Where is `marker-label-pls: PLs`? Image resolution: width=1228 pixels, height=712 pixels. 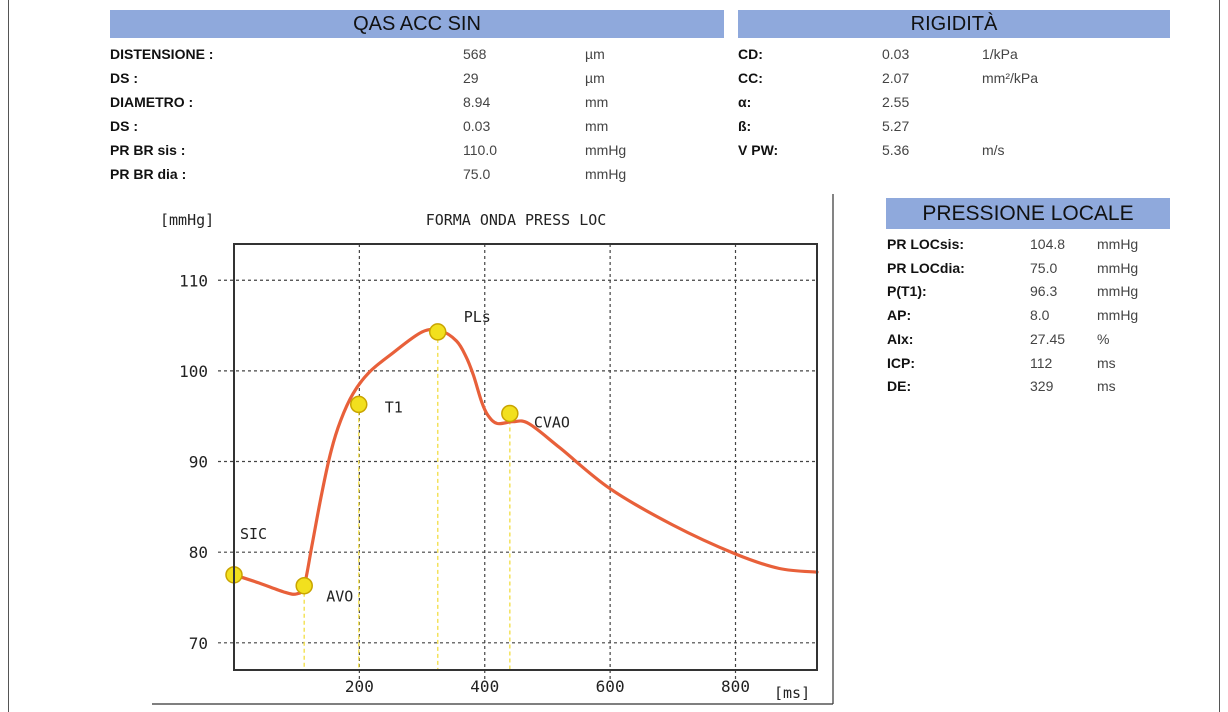
marker-label-pls: PLs is located at coordinates (477, 317).